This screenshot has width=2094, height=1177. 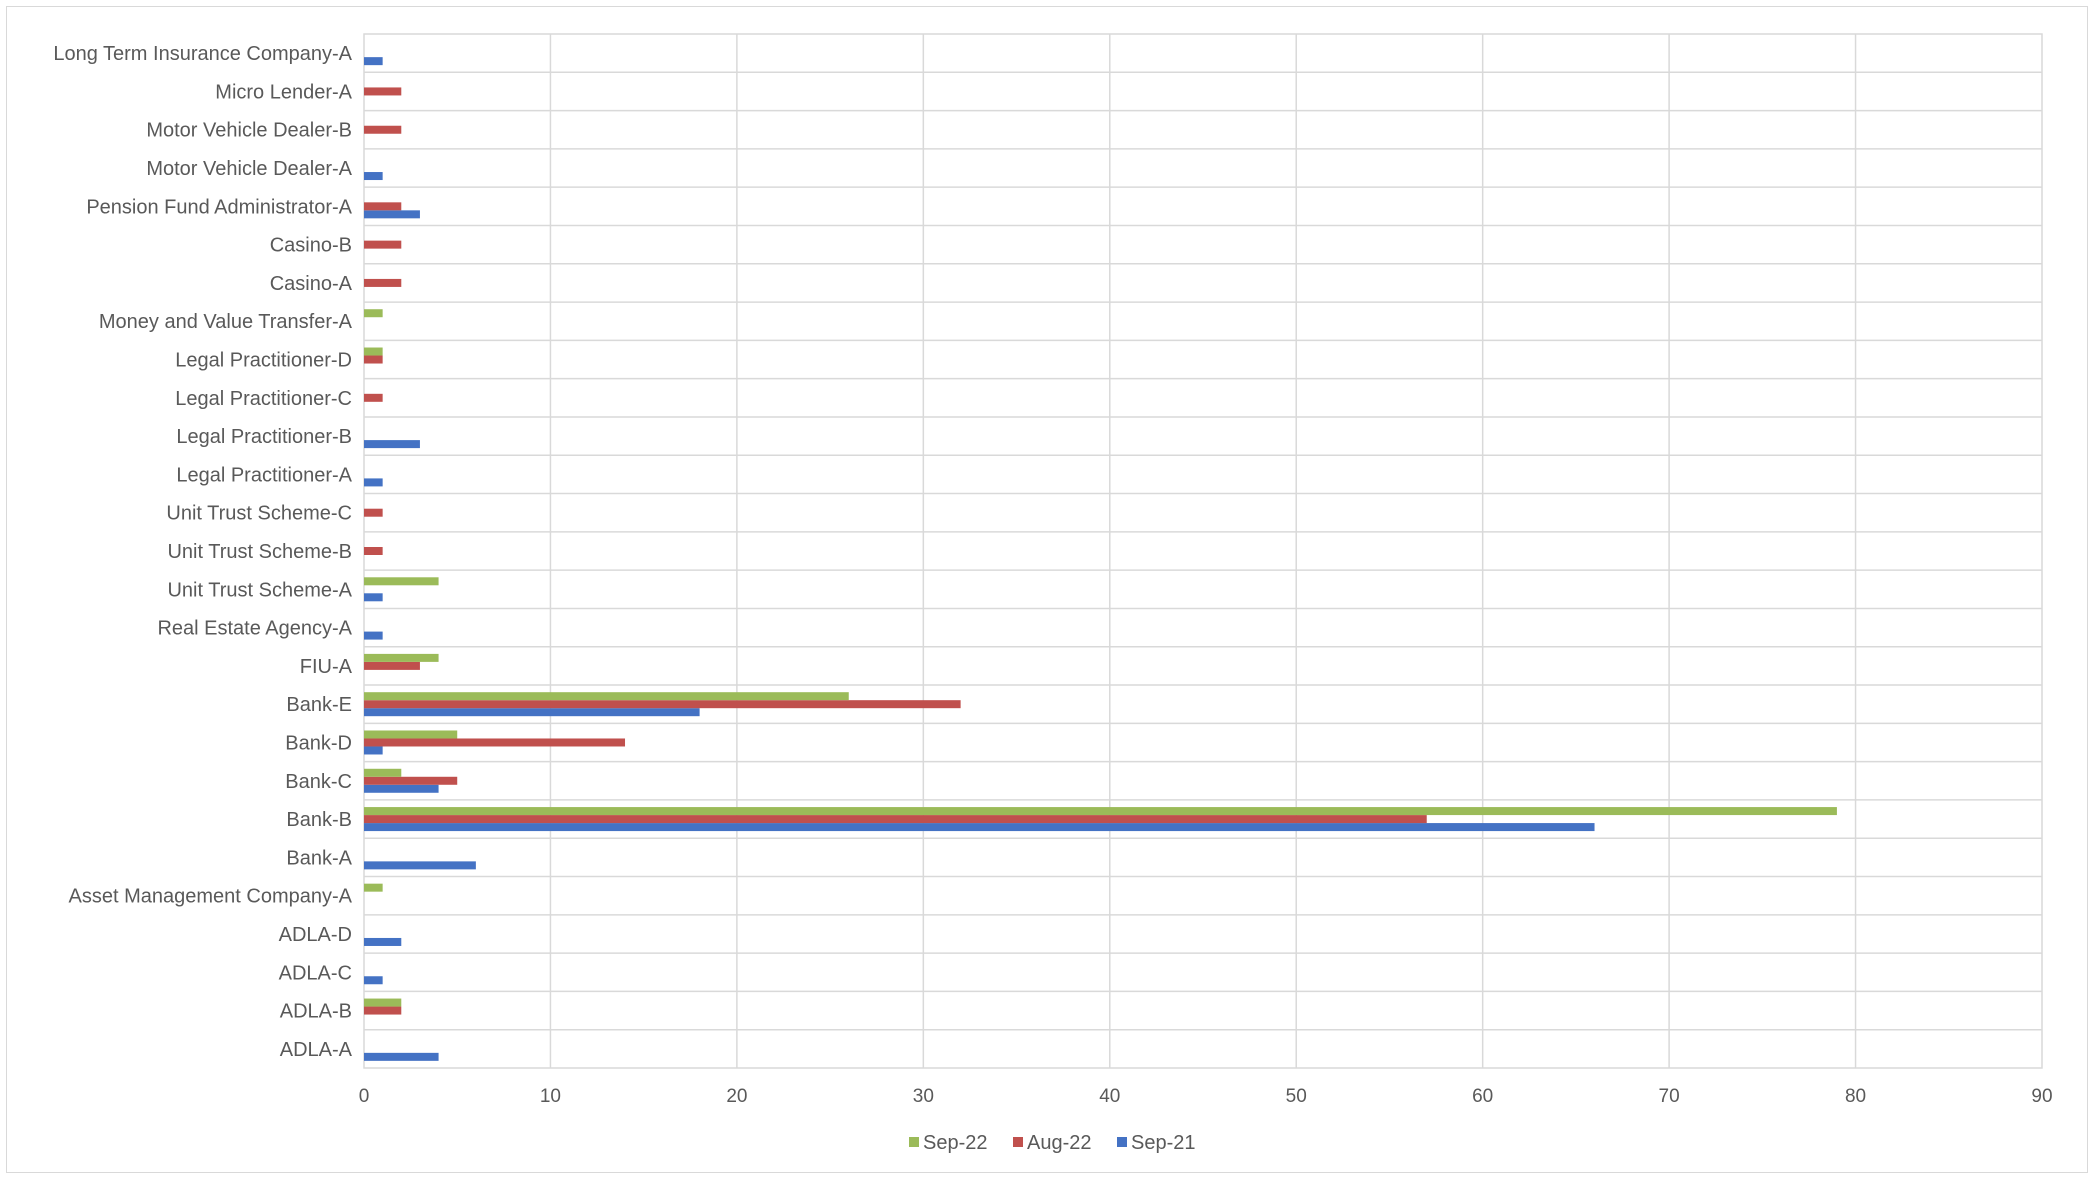 What do you see at coordinates (263, 361) in the screenshot?
I see `category-label-legal-practitioner-d: Legal Practitioner-D` at bounding box center [263, 361].